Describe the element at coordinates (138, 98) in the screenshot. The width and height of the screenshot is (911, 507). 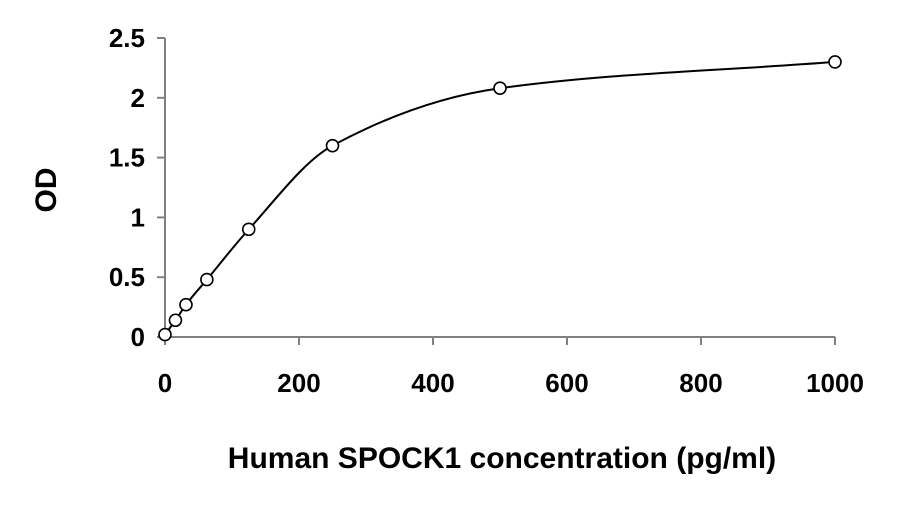
I see `y-tick-label: 2` at that location.